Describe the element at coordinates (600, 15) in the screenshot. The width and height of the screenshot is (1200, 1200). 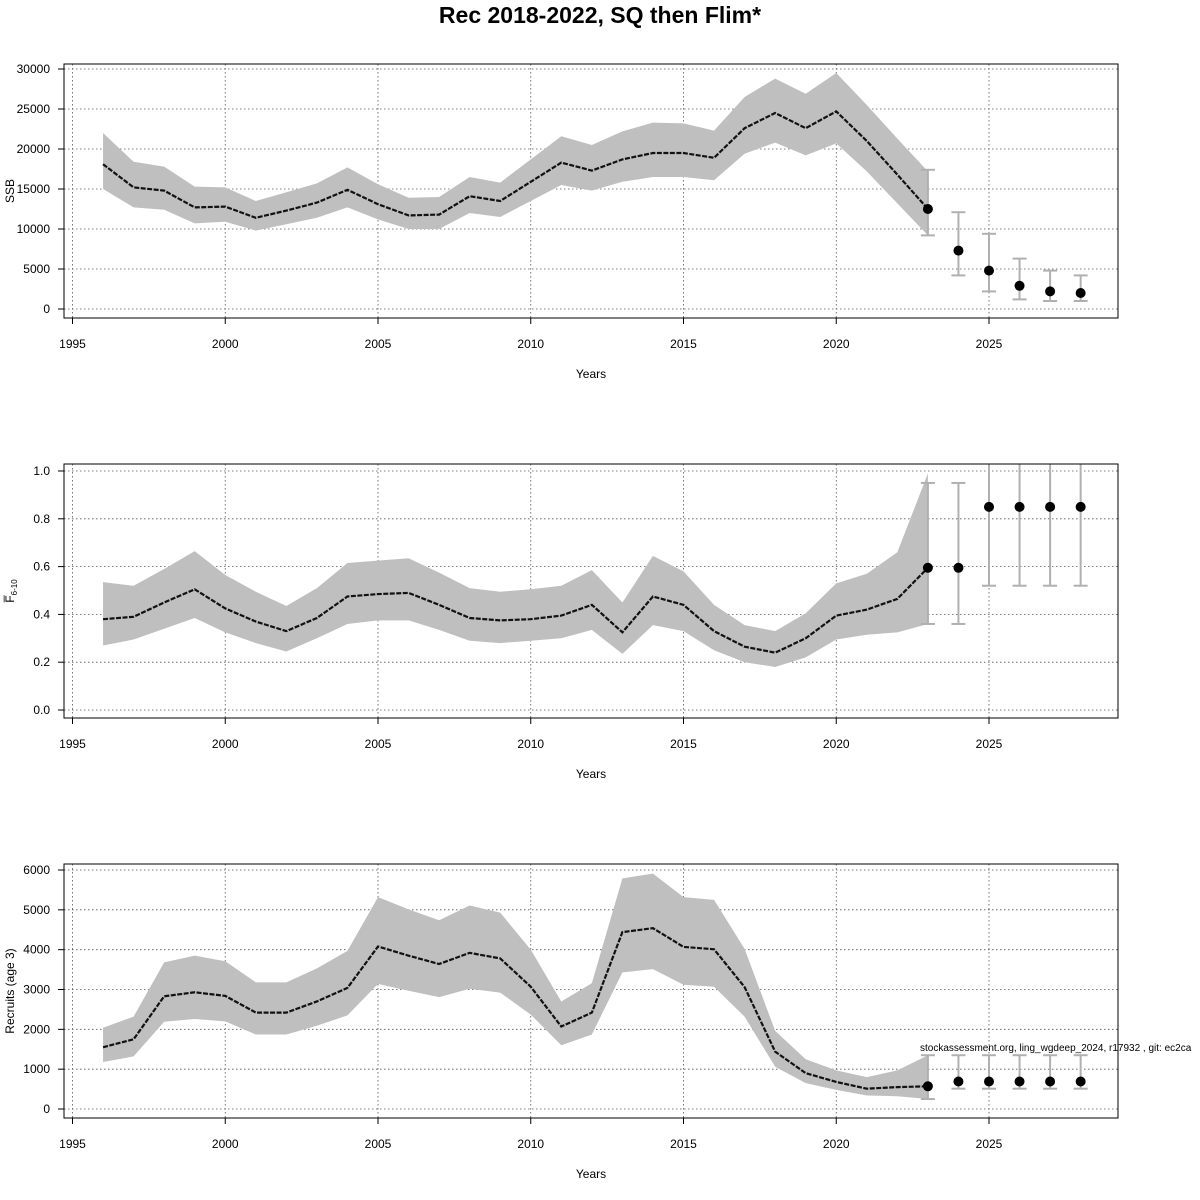
I see `chart-title: Rec 2018-2022, SQ then Flim*` at that location.